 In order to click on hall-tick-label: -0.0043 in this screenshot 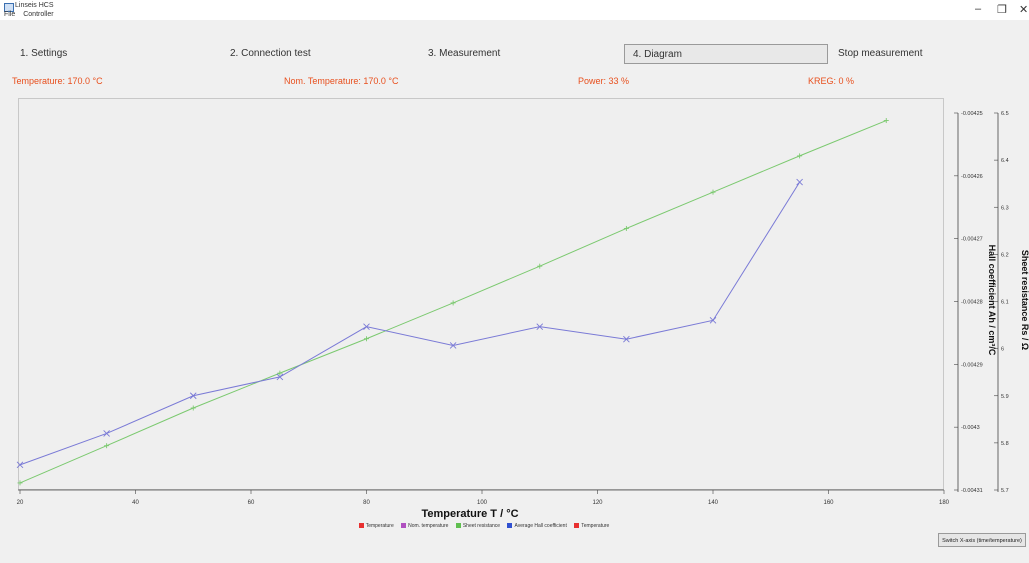, I will do `click(970, 428)`.